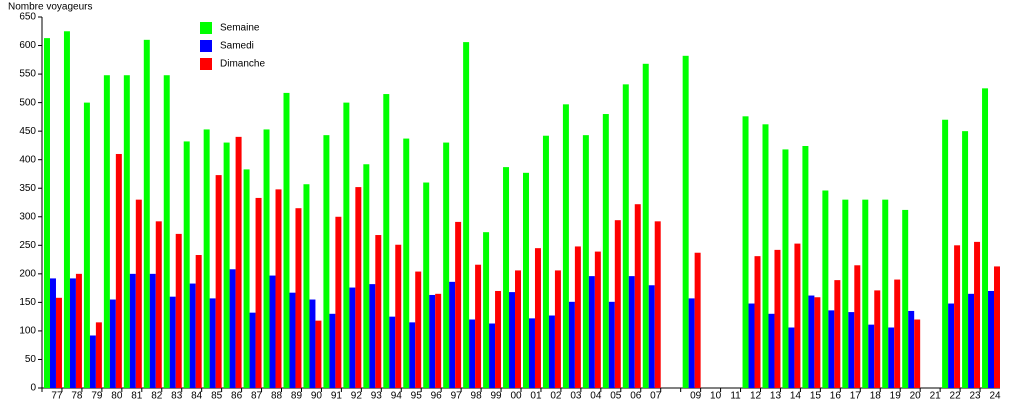  What do you see at coordinates (916, 395) in the screenshot?
I see `x-tick-label: 20` at bounding box center [916, 395].